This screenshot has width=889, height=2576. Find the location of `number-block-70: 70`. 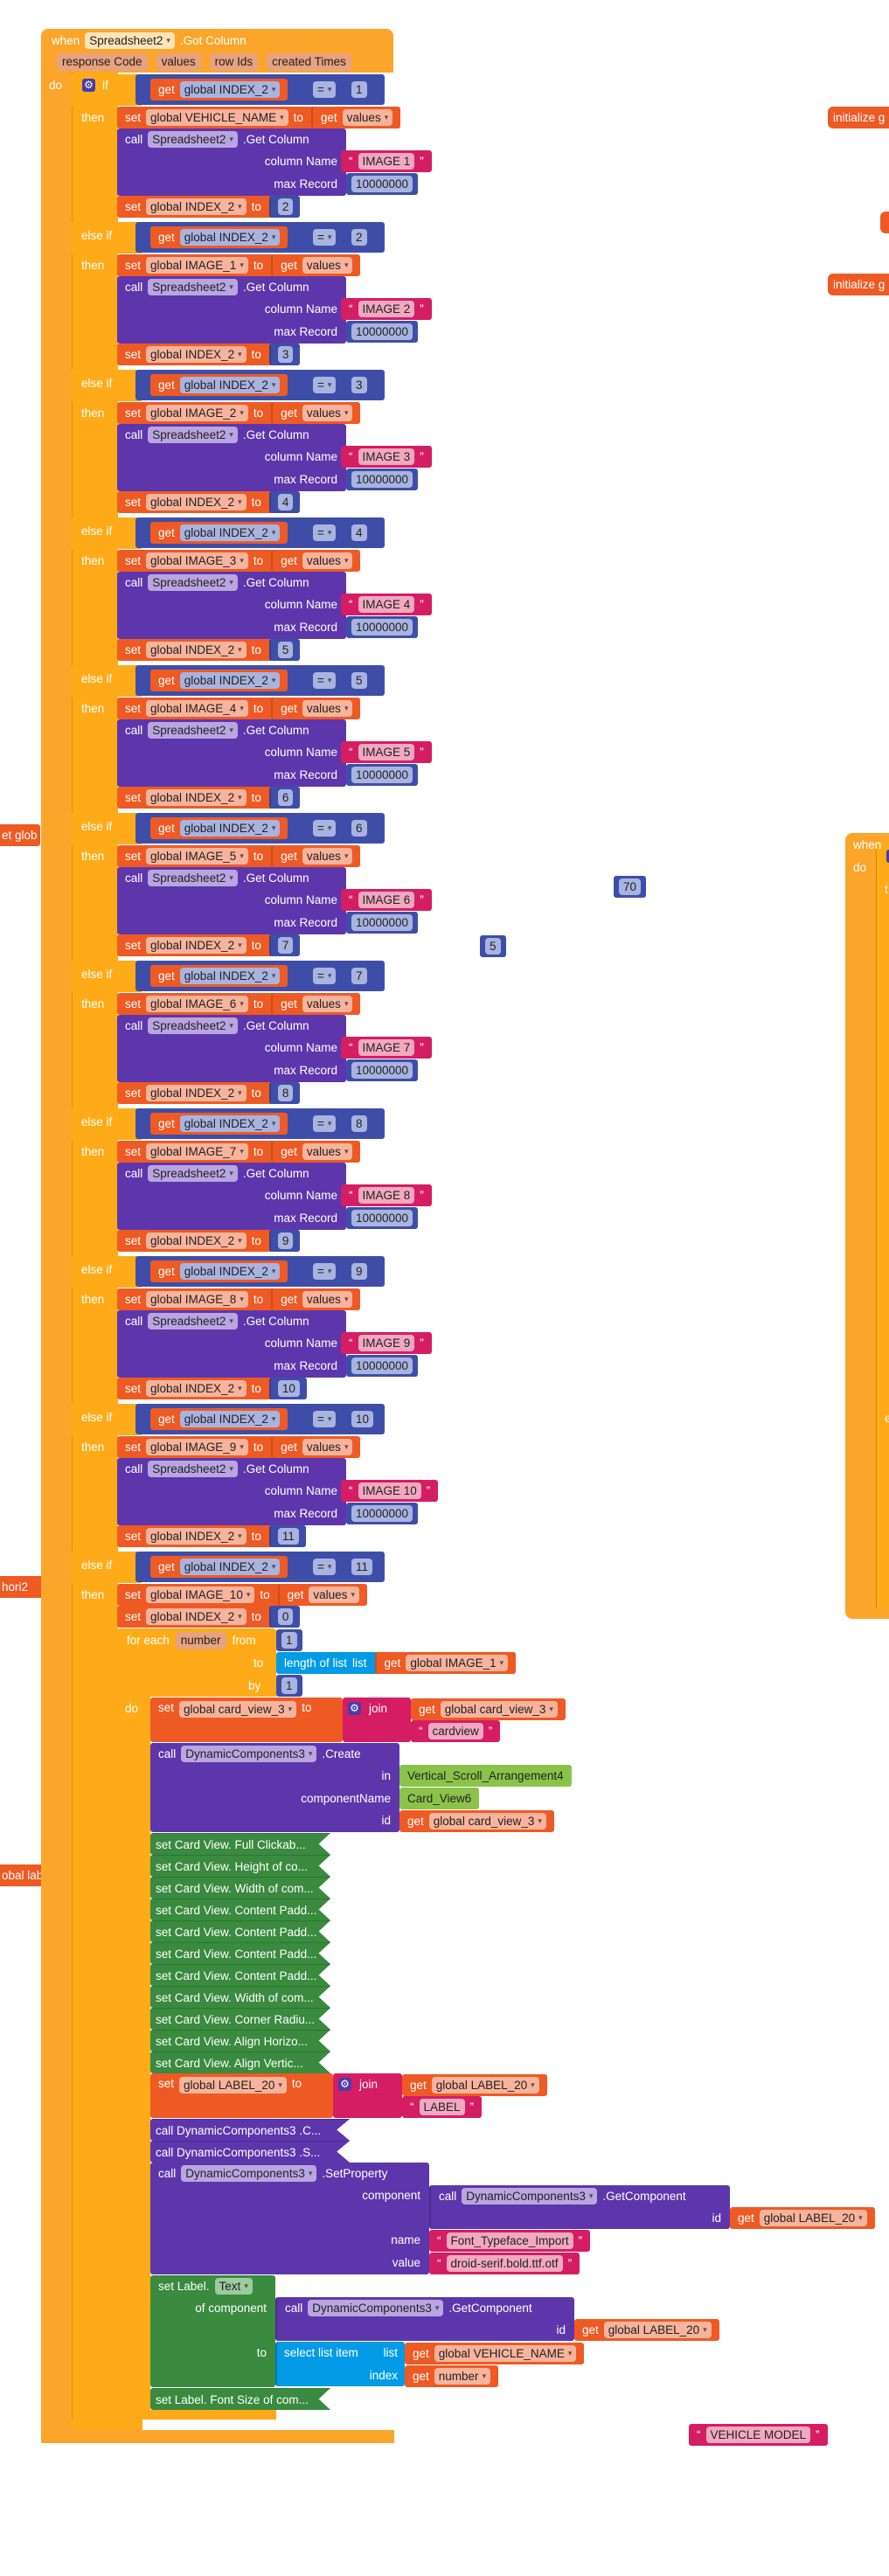

number-block-70: 70 is located at coordinates (630, 887).